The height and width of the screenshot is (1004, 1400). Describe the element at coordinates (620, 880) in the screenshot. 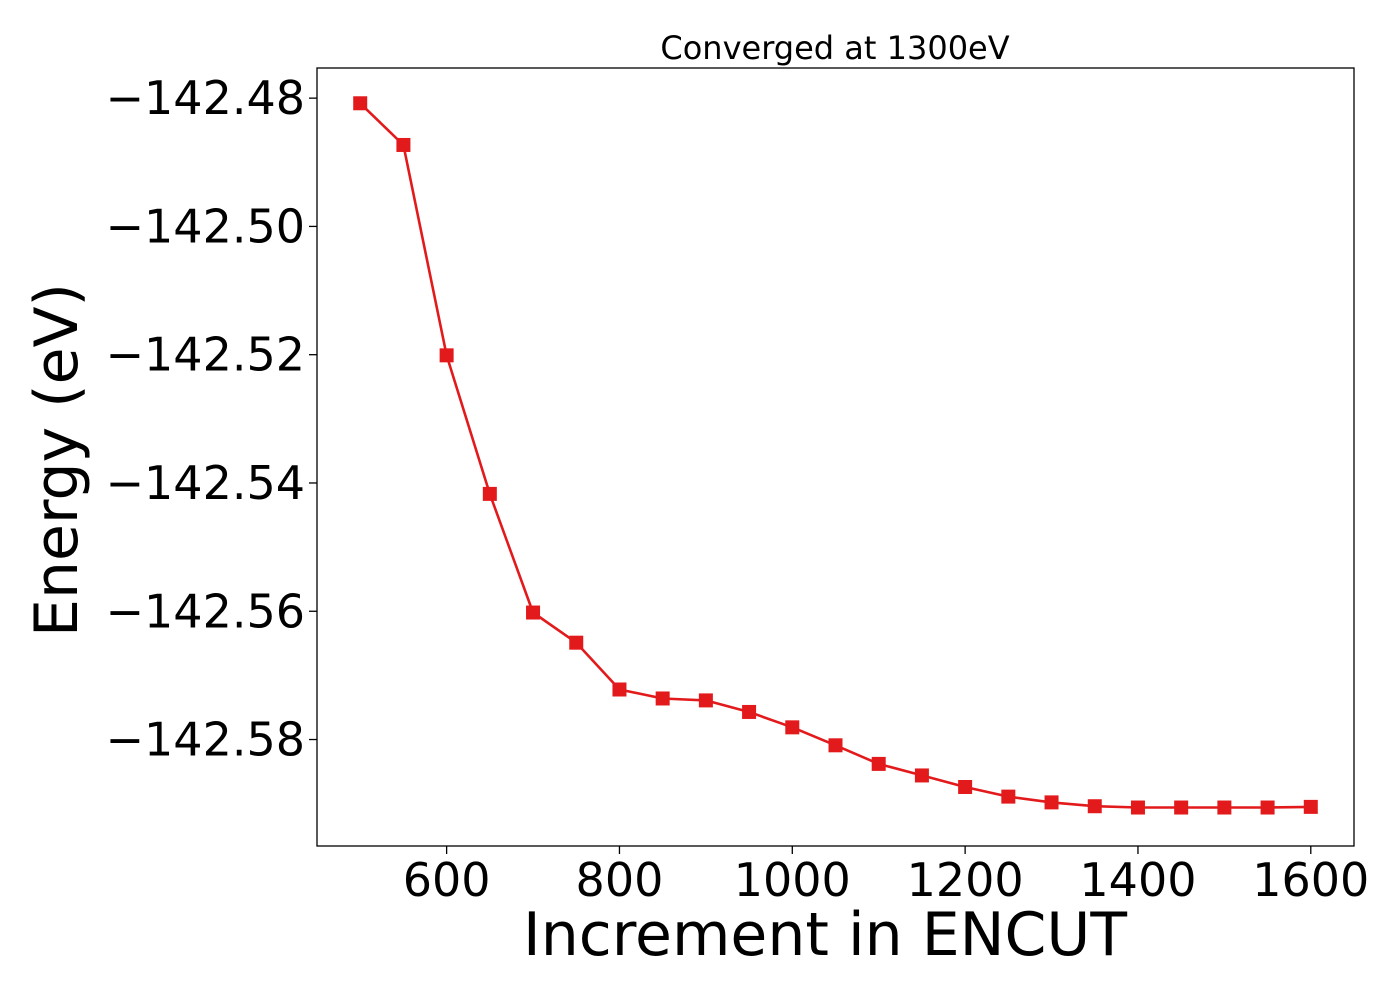

I see `x-tick-label: 800` at that location.